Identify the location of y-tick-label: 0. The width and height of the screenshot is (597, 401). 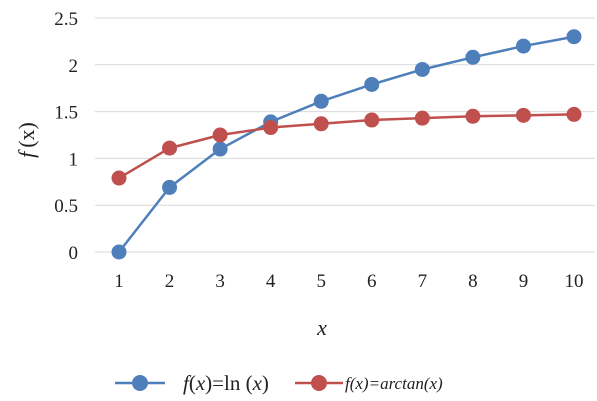
(74, 253).